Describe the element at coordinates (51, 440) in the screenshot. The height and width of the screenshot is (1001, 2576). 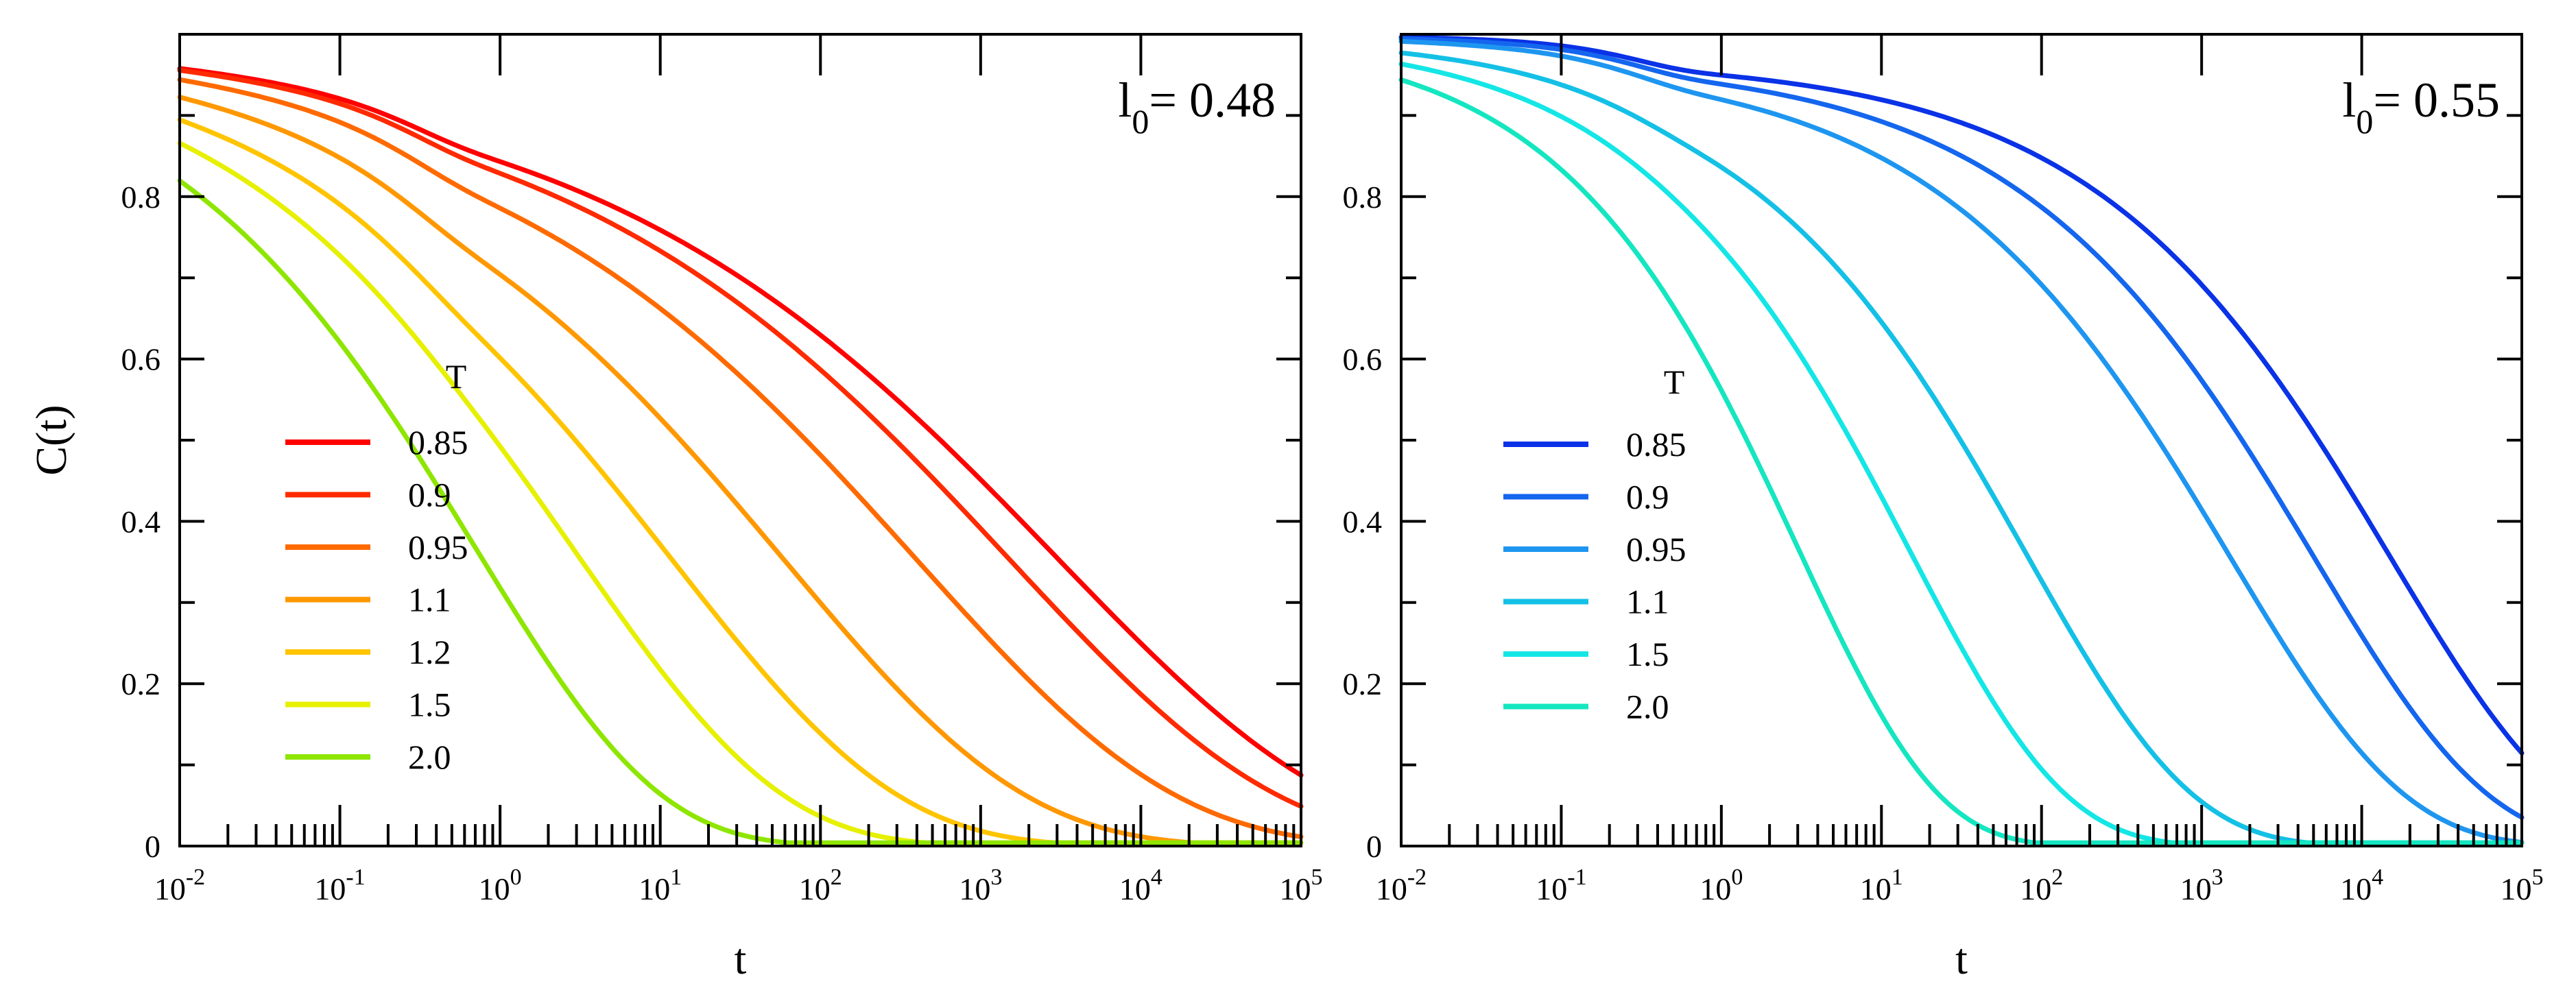
I see `y-axis-title: C(t)` at that location.